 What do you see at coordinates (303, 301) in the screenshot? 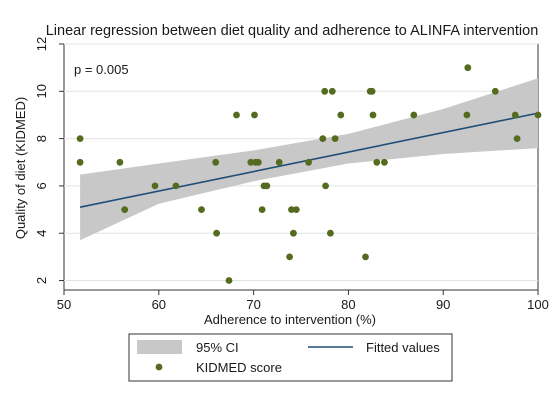
I see `x-axis-ticks: 50 60 70 80 90 100` at bounding box center [303, 301].